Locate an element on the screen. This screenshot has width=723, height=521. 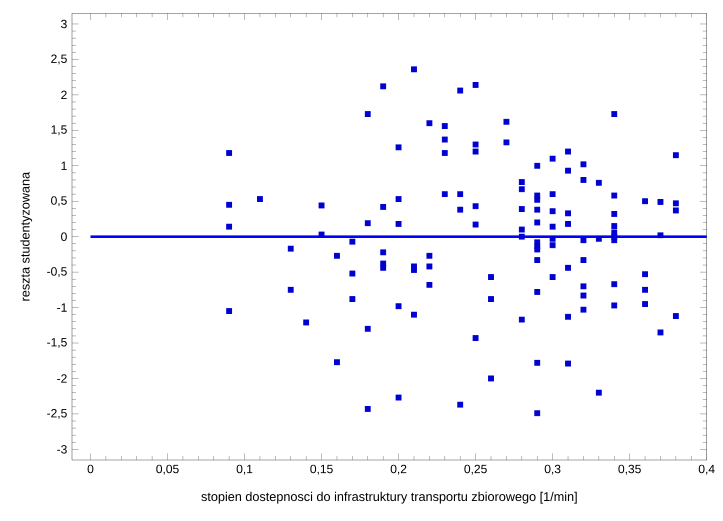
x-tick-label: 0,2 is located at coordinates (398, 469).